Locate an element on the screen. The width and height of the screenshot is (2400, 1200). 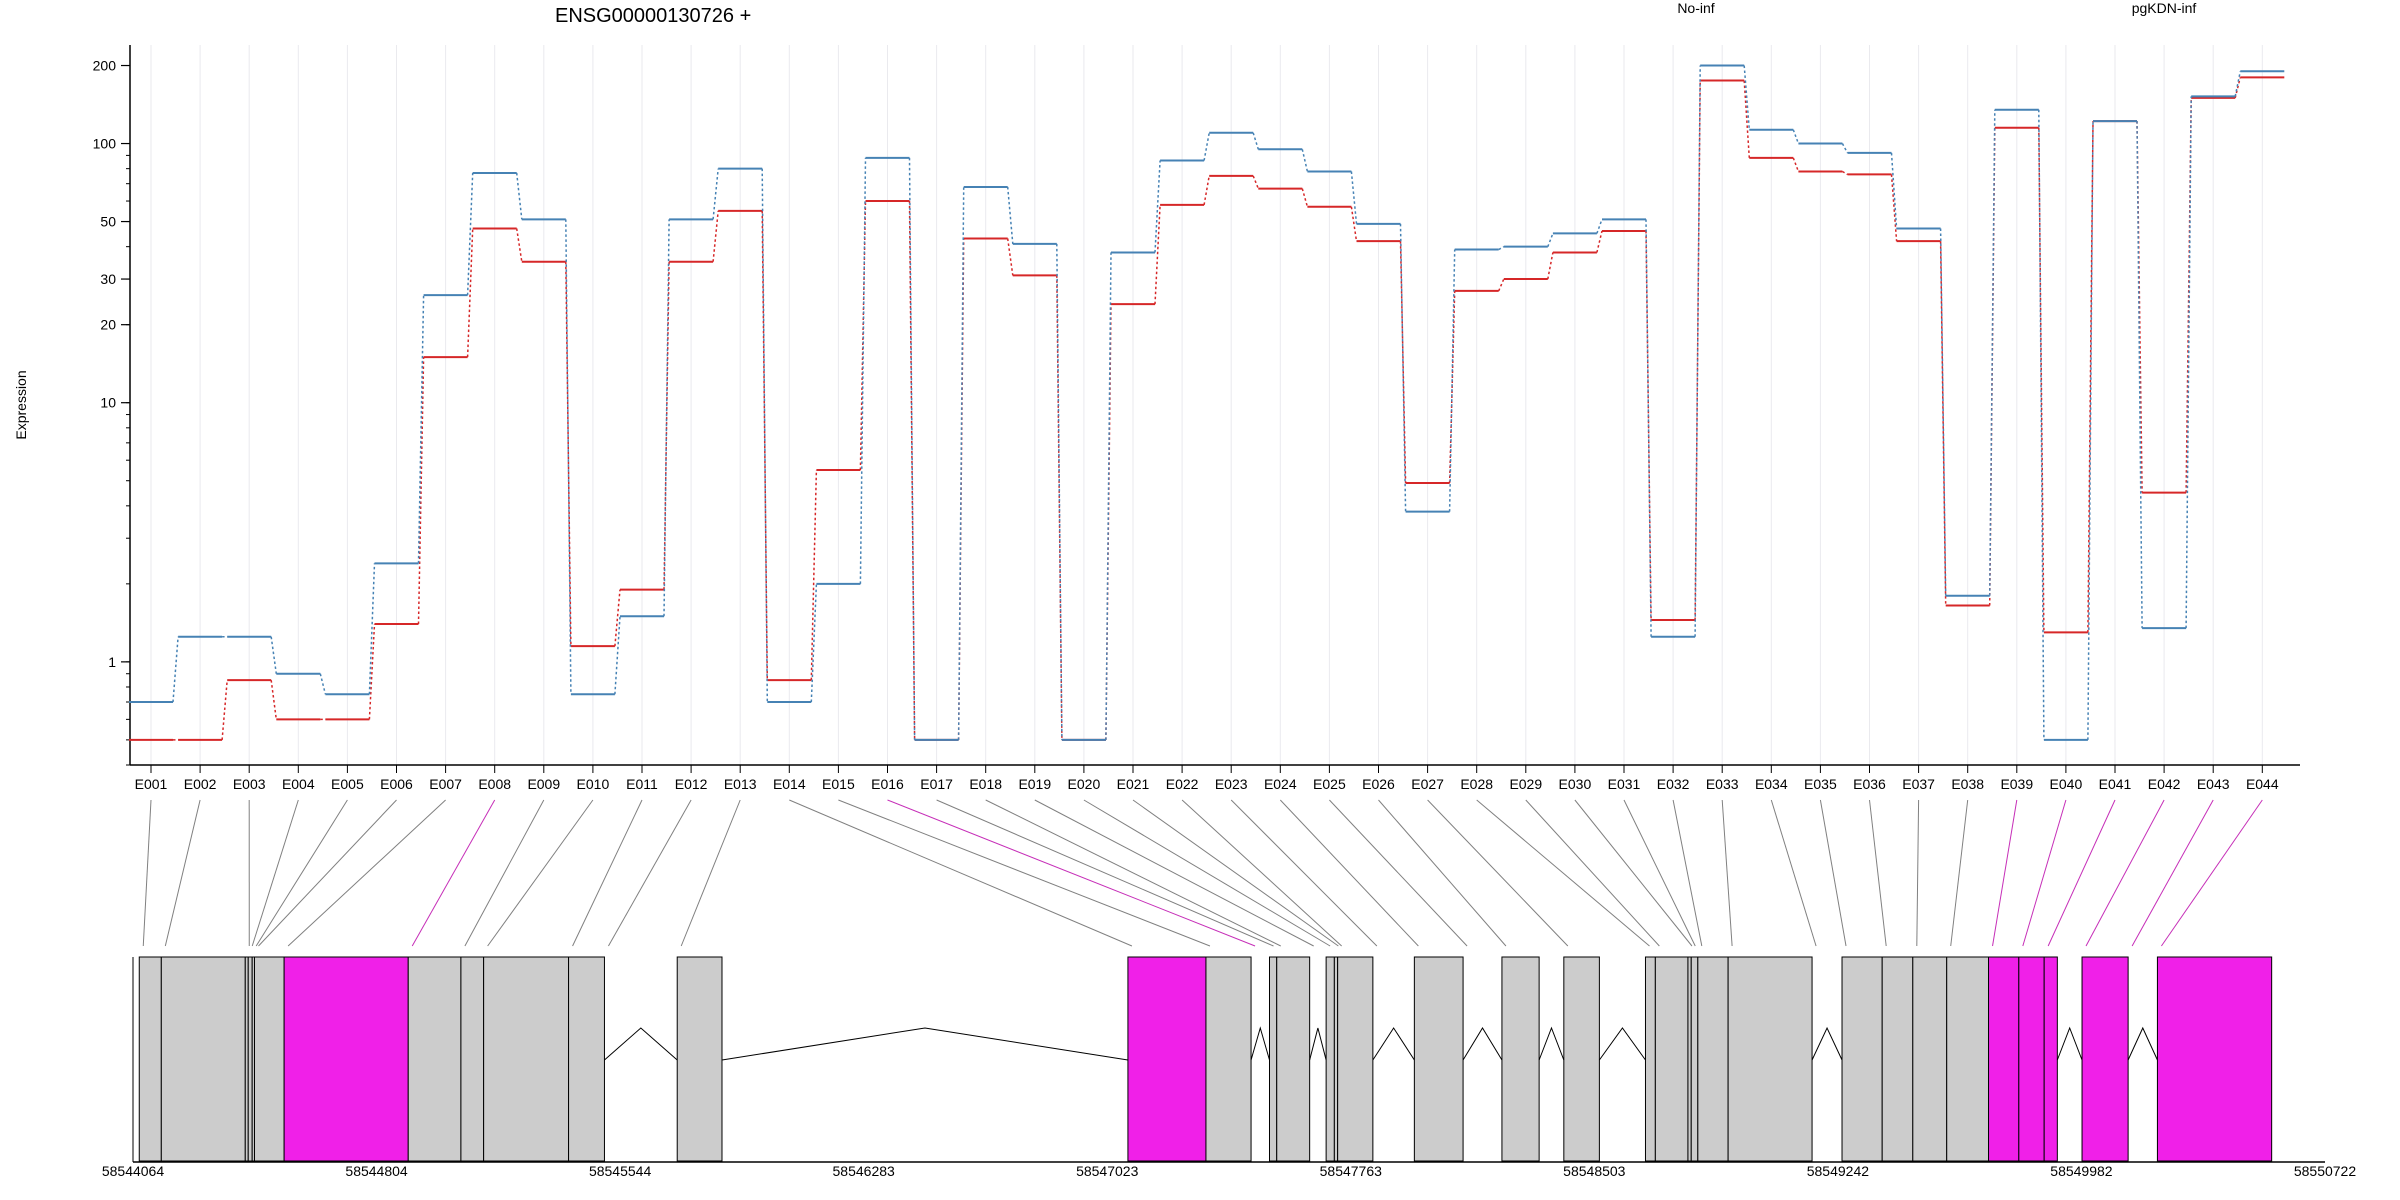
x-tick-label: E027 is located at coordinates (1427, 784).